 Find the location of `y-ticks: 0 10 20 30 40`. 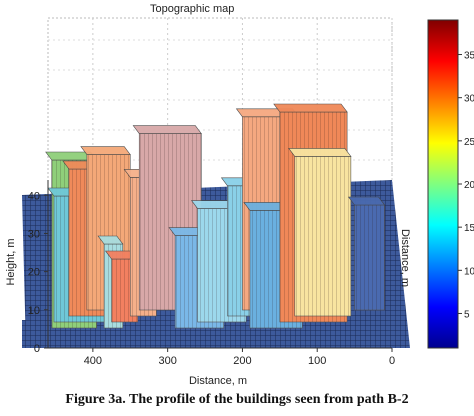

y-ticks: 0 10 20 30 40 is located at coordinates (38, 272).